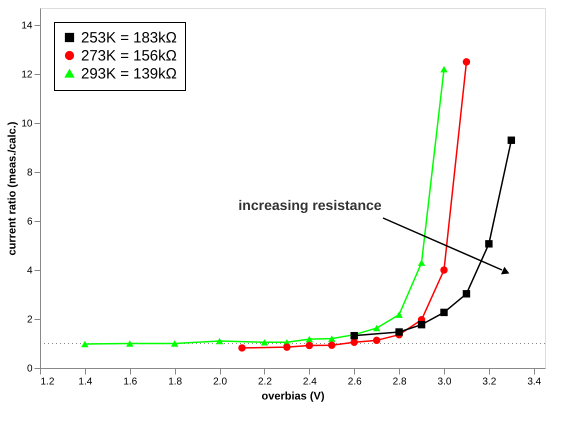 The image size is (585, 426). What do you see at coordinates (129, 56) in the screenshot?
I see `legend-label: 273K = 156kΩ` at bounding box center [129, 56].